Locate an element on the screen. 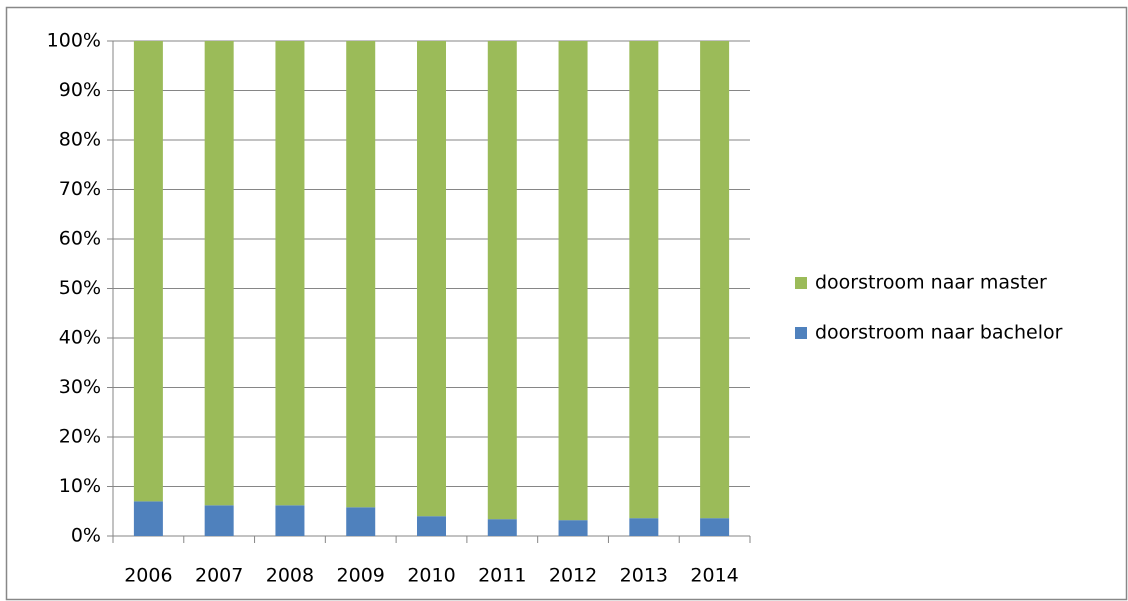  x-tick-label: 2009 is located at coordinates (361, 576).